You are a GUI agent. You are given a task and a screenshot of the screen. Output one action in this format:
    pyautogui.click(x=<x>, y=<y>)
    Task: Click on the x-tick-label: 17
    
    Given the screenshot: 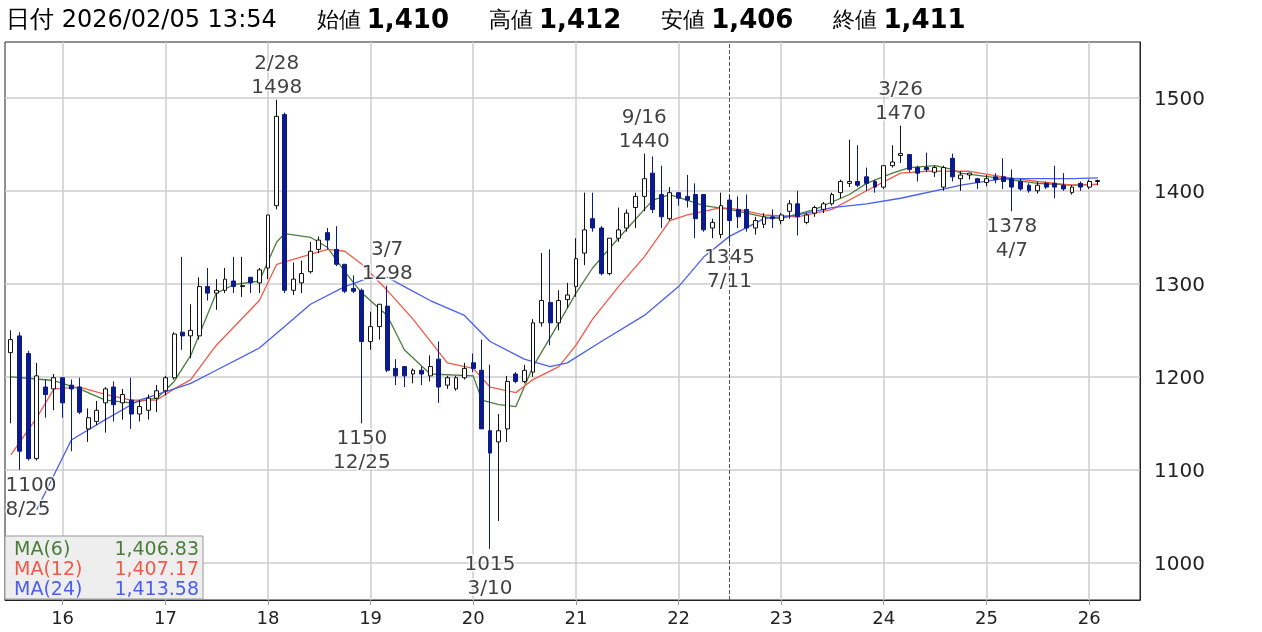 What is the action you would take?
    pyautogui.click(x=165, y=617)
    